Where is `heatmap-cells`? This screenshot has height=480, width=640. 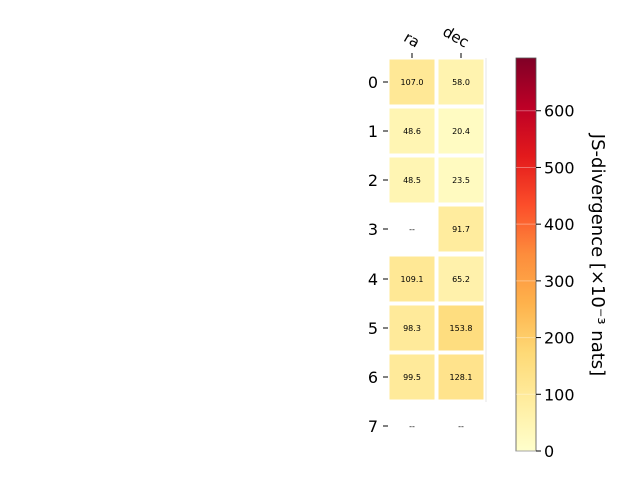
heatmap-cells is located at coordinates (438, 230).